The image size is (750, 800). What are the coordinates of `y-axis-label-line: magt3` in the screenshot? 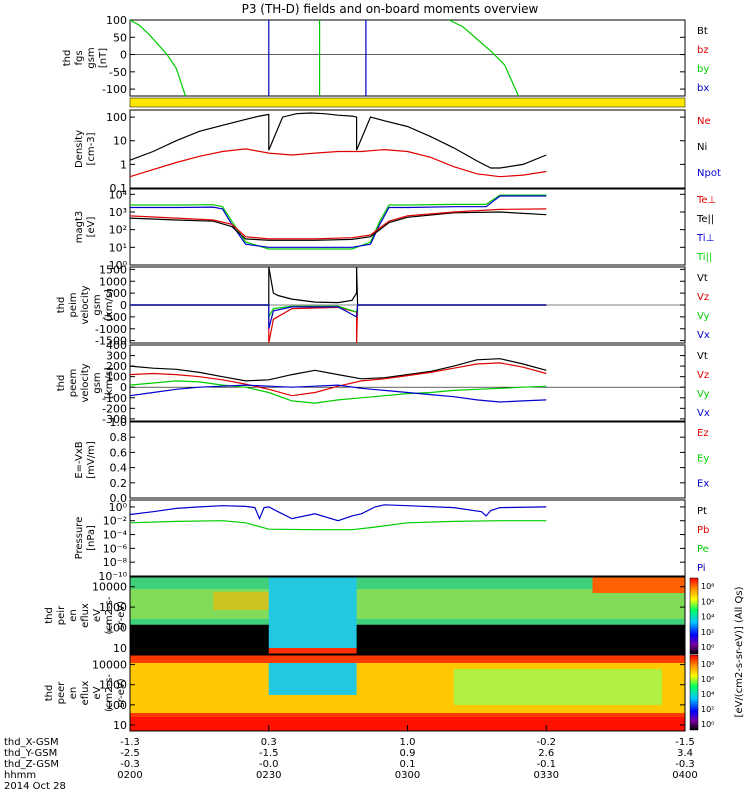 It's located at (79, 227).